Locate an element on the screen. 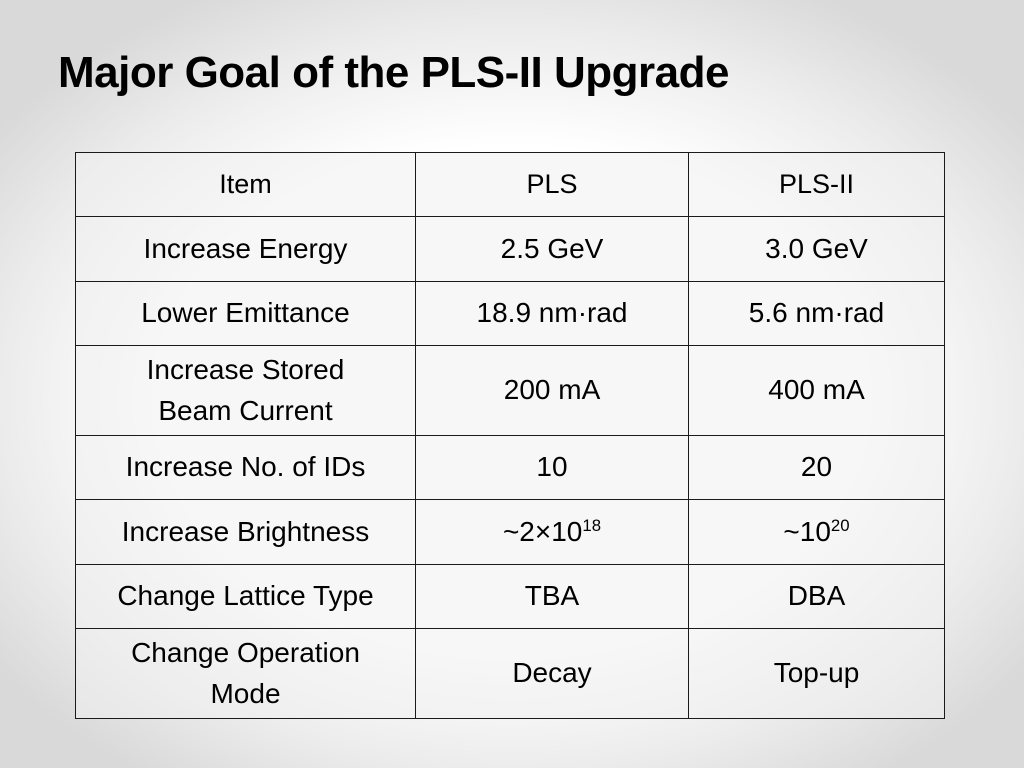 This screenshot has height=768, width=1024. cell-pls: 200 mA is located at coordinates (552, 390).